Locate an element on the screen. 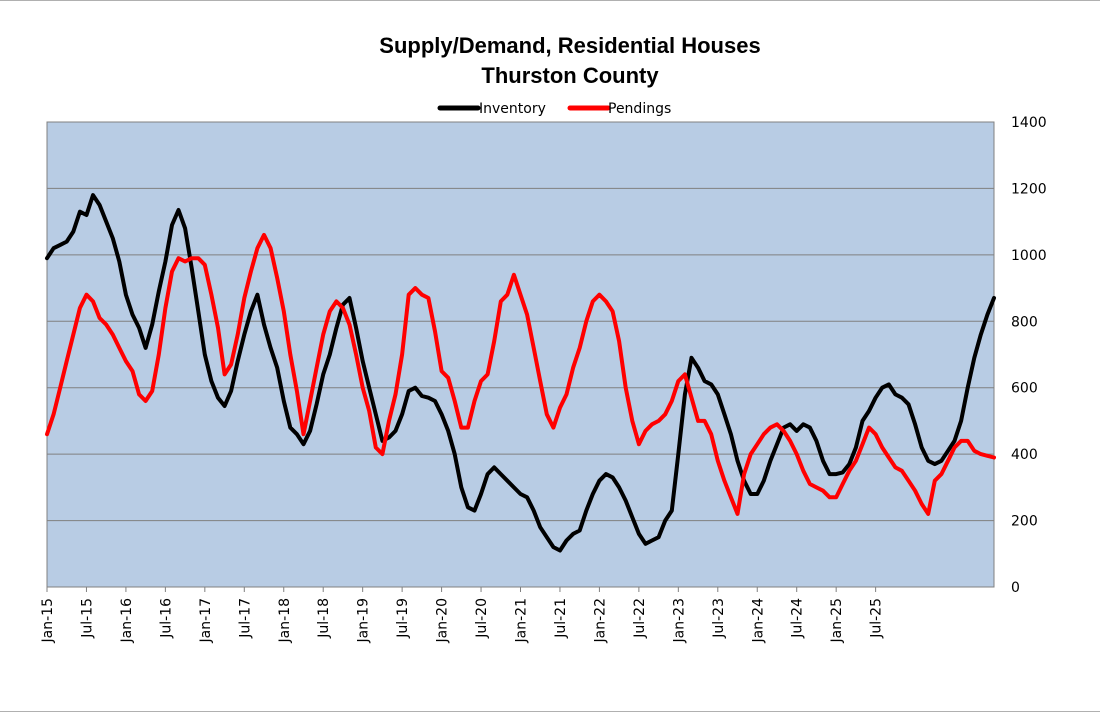  x-tick-label: Jan-22 is located at coordinates (600, 620).